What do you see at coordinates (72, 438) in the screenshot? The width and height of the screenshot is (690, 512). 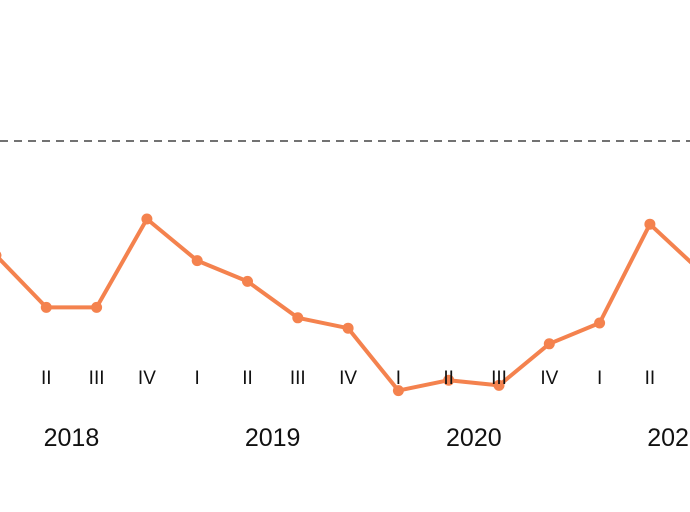 I see `year-label-2018: 2018` at bounding box center [72, 438].